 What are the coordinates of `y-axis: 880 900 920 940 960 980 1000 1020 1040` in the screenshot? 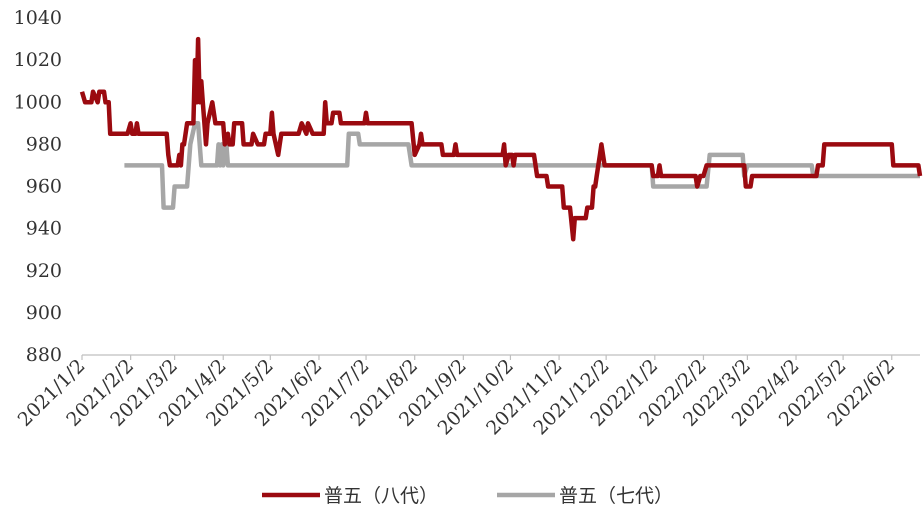 It's located at (38, 186).